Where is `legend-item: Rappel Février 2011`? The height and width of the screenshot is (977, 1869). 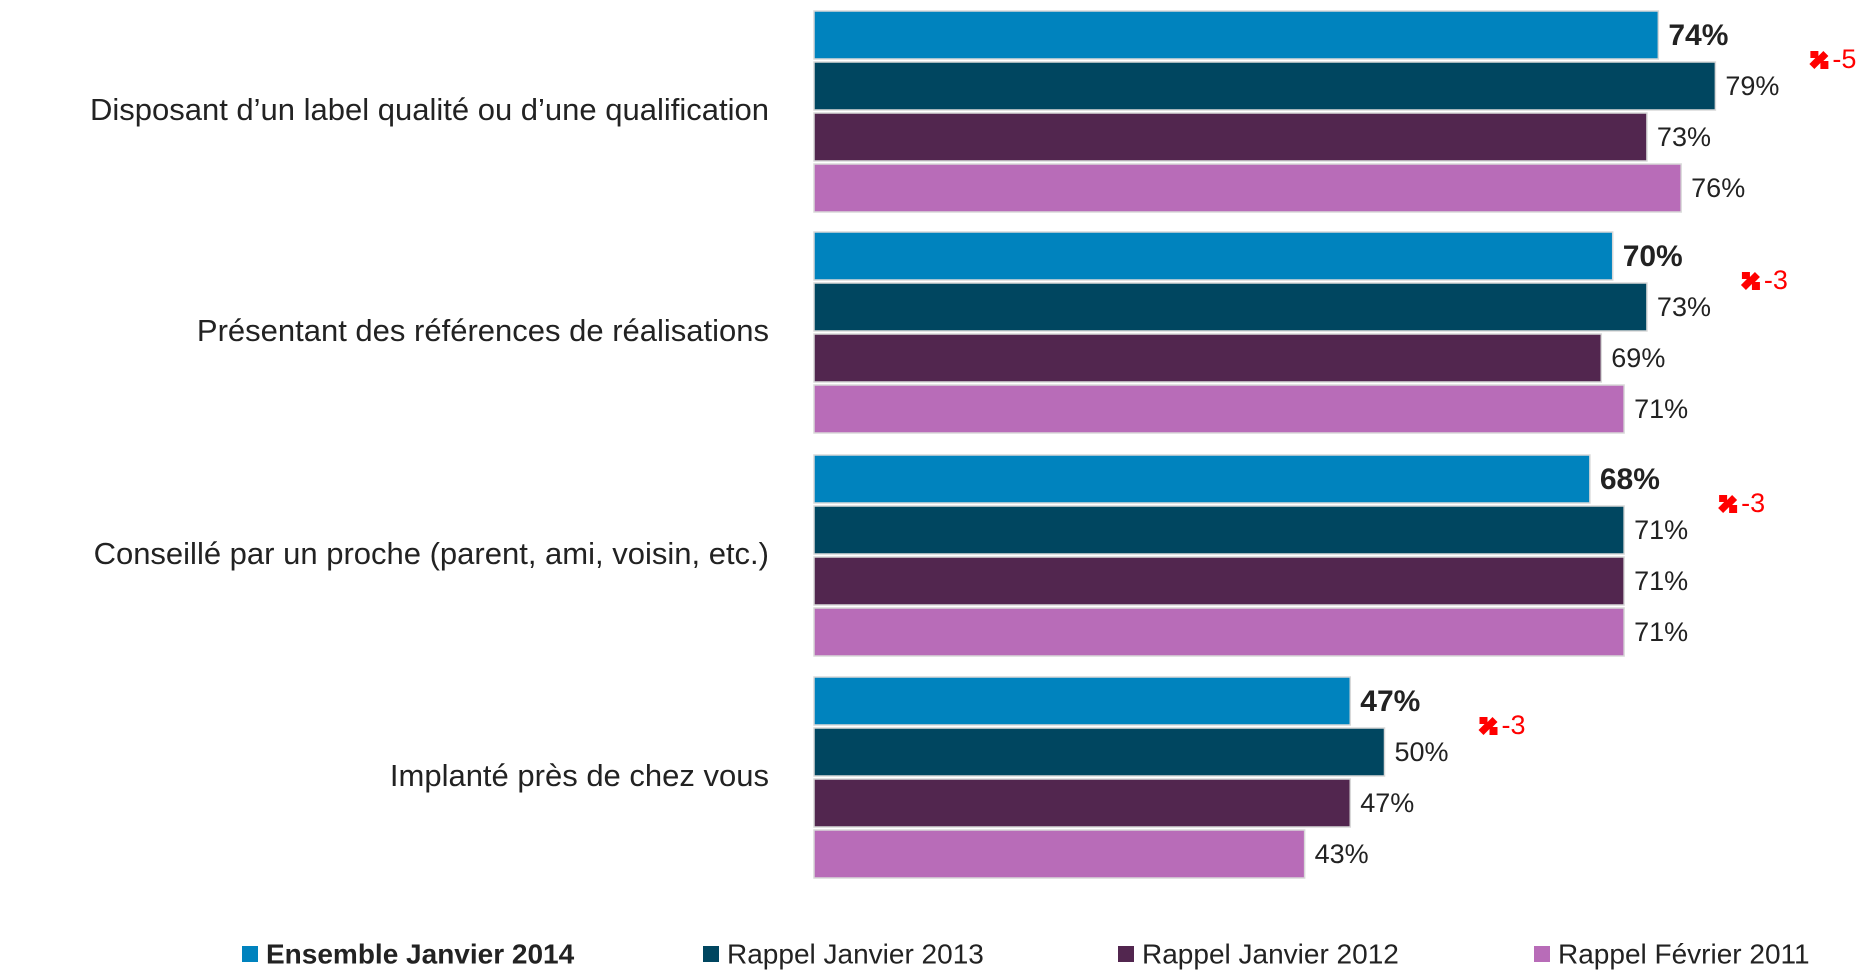 legend-item: Rappel Février 2011 is located at coordinates (1672, 953).